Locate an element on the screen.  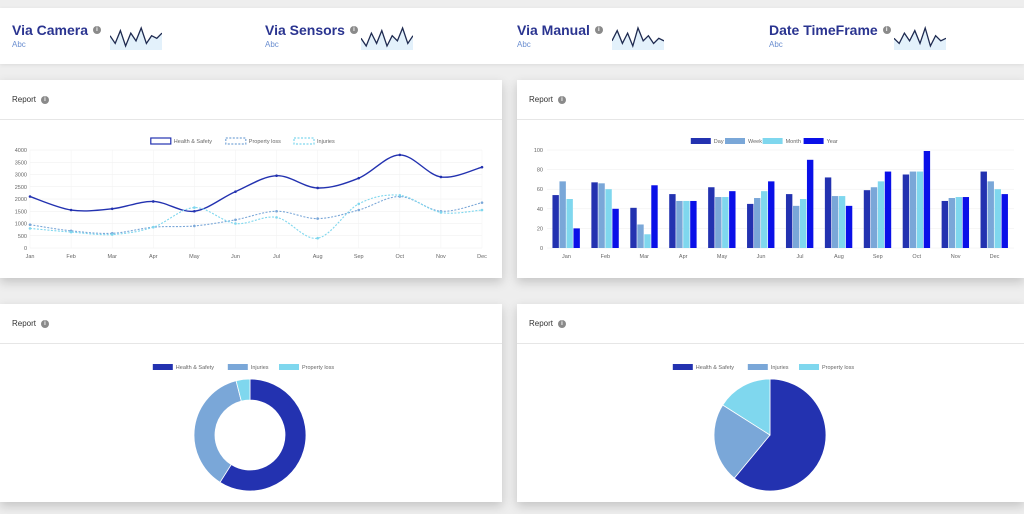
y-tick-label: 40 is located at coordinates (540, 210).